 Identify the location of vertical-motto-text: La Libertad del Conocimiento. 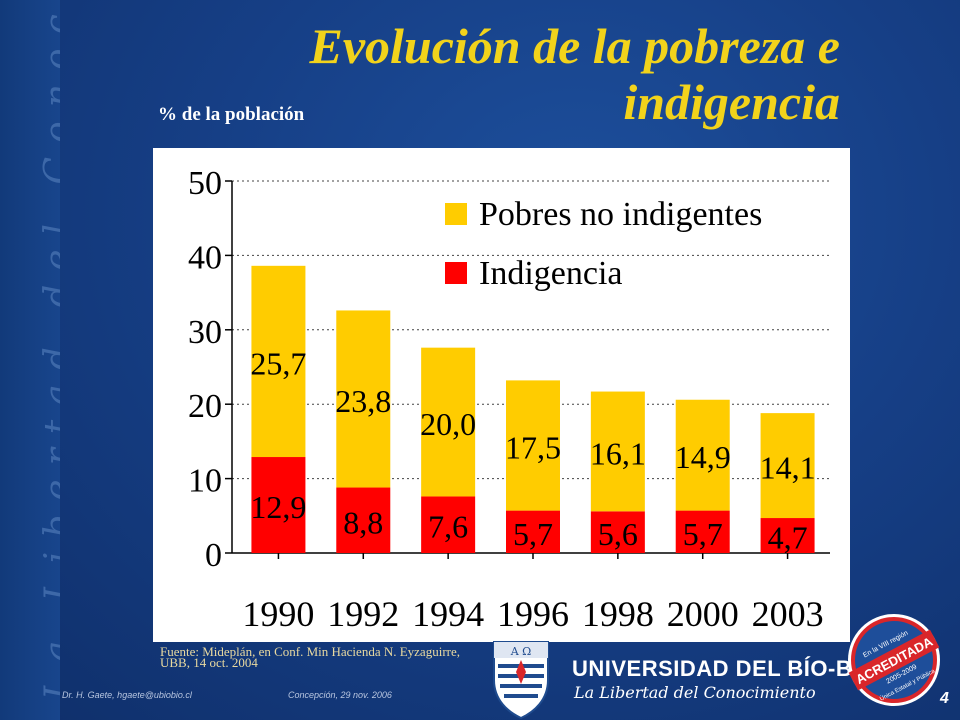
(49, 350).